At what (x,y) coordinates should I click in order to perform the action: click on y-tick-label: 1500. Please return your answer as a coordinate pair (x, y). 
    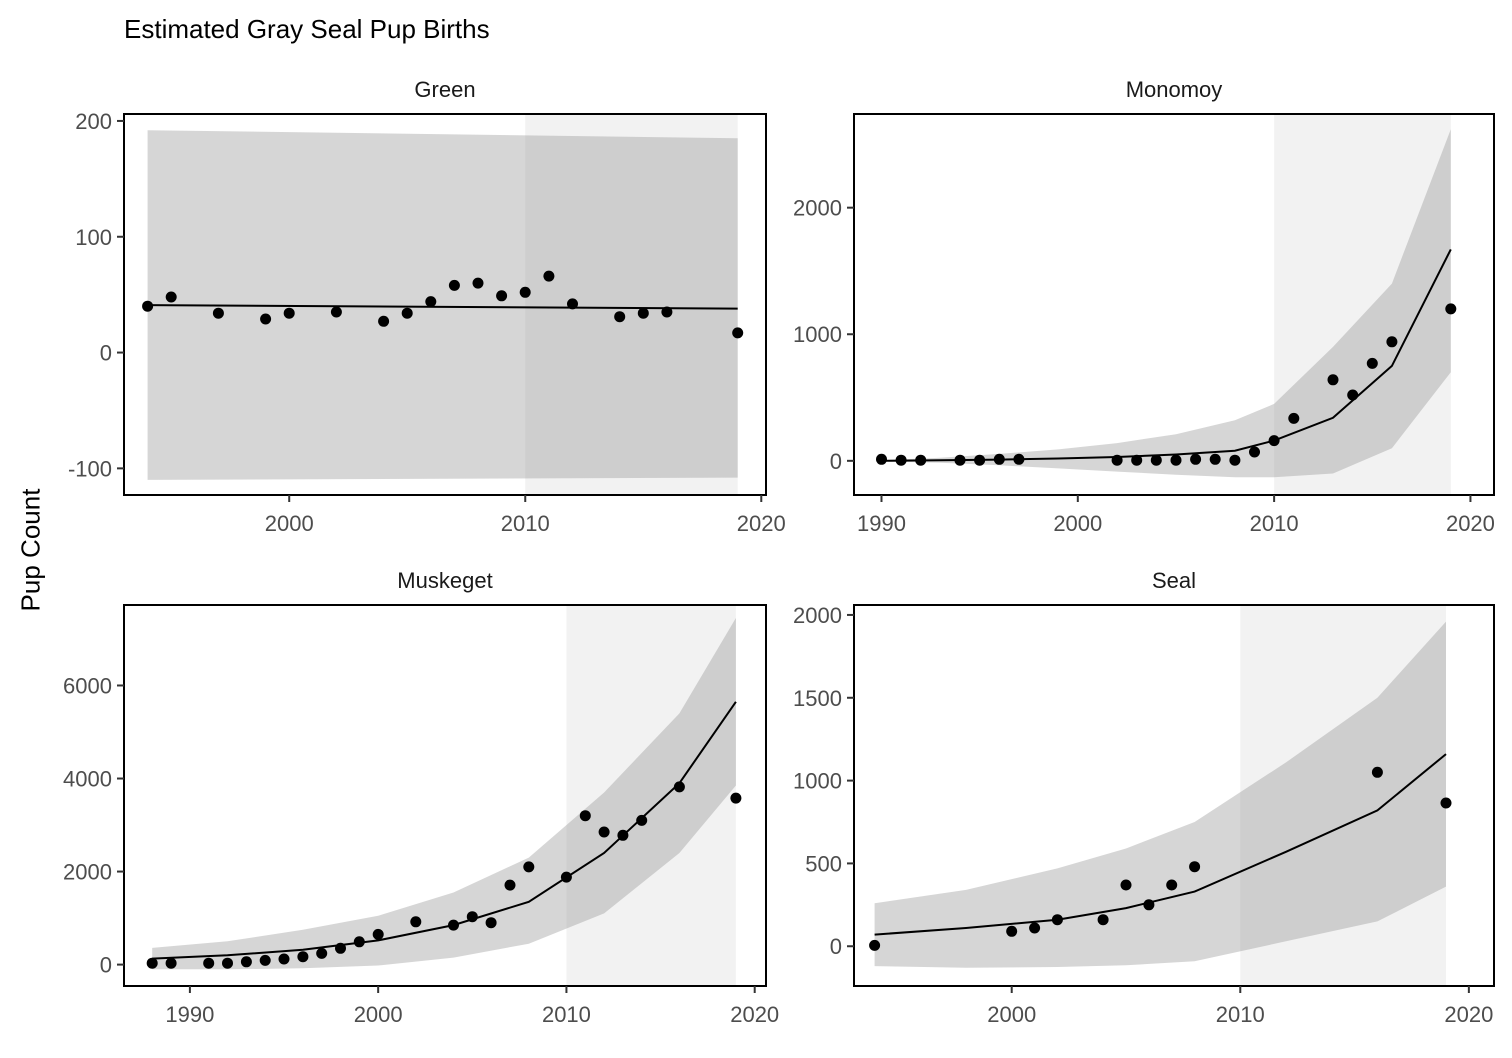
    Looking at the image, I should click on (817, 698).